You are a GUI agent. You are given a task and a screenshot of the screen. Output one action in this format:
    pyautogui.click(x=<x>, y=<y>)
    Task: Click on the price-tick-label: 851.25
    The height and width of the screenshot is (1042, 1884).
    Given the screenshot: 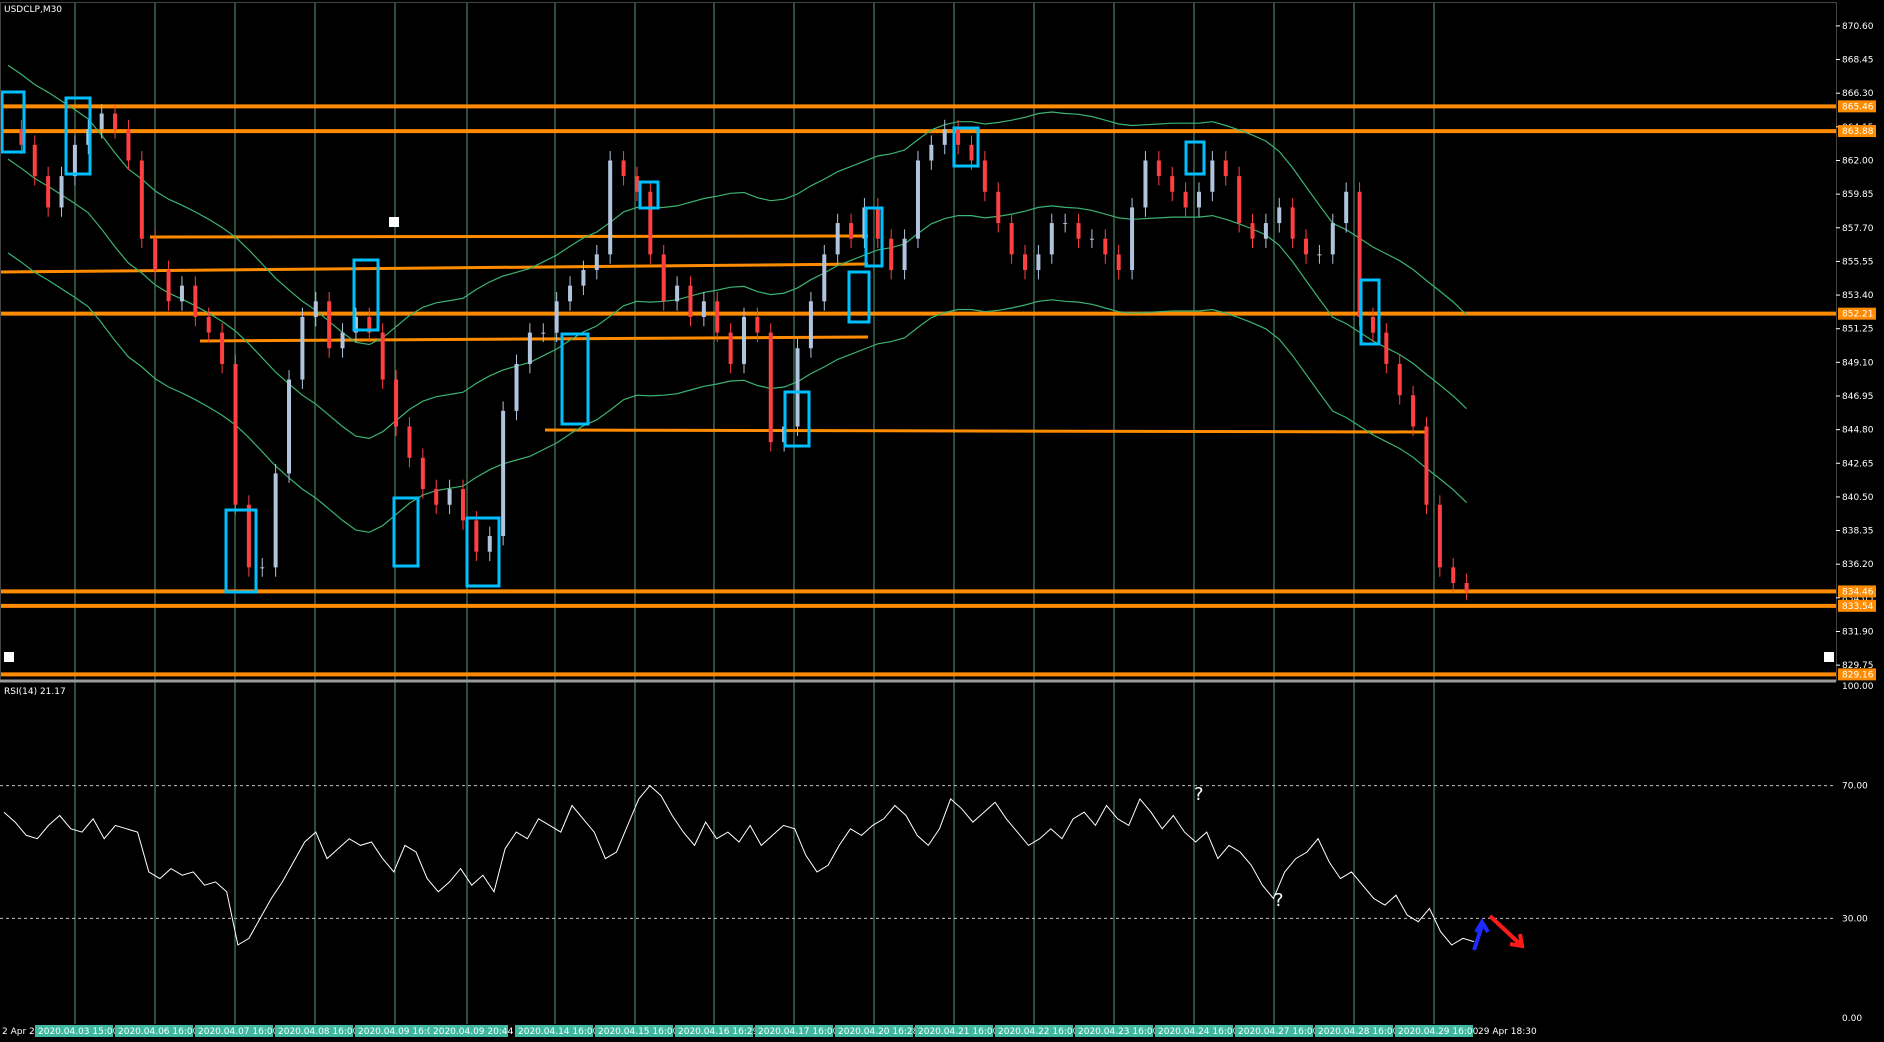 What is the action you would take?
    pyautogui.click(x=1858, y=330)
    